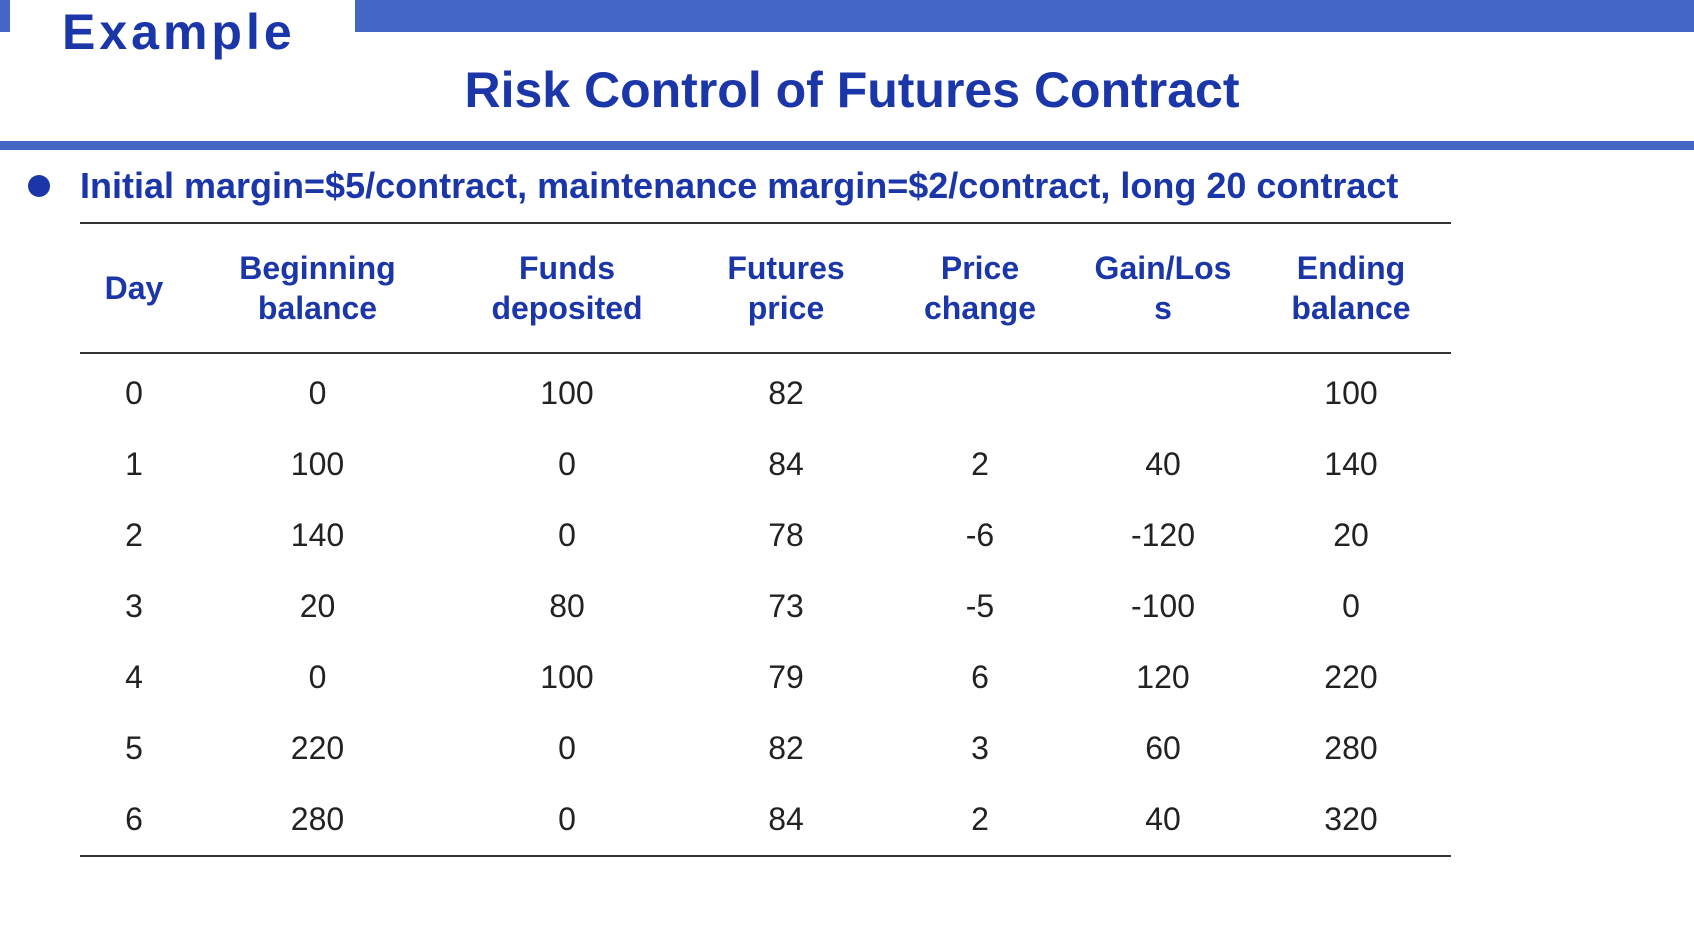  Describe the element at coordinates (980, 391) in the screenshot. I see `cell-price-change` at that location.